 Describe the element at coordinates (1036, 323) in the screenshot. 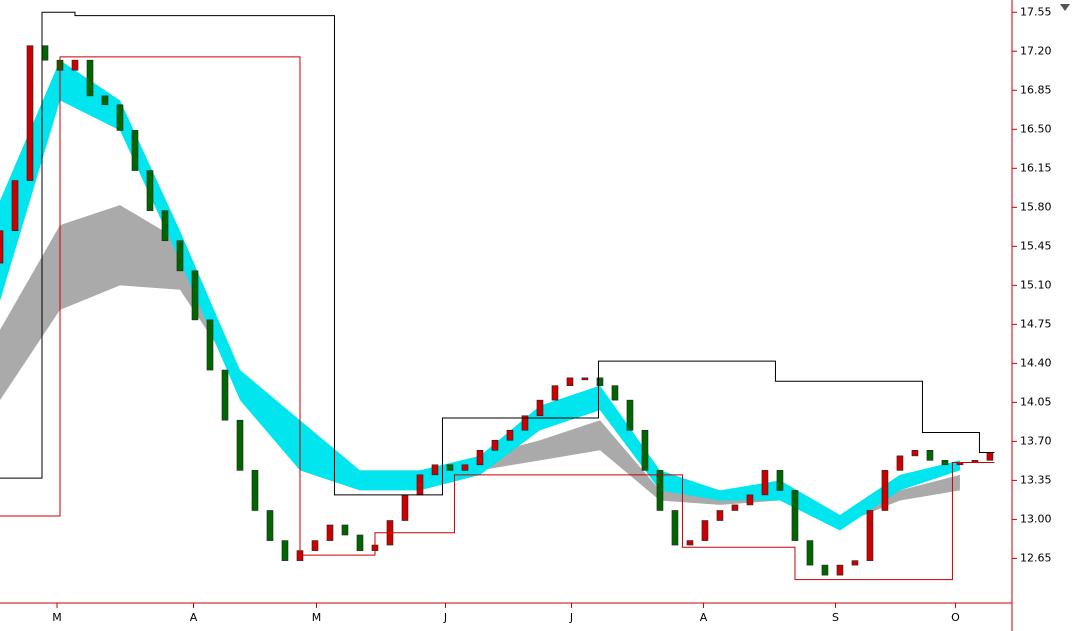

I see `y-tick-label: 14.75` at that location.